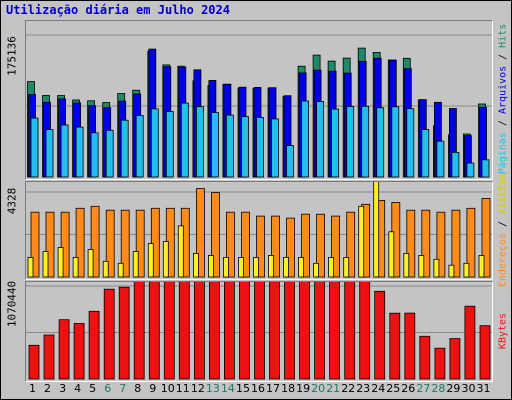 The width and height of the screenshot is (512, 400). Describe the element at coordinates (153, 388) in the screenshot. I see `day-label-9: 9` at that location.